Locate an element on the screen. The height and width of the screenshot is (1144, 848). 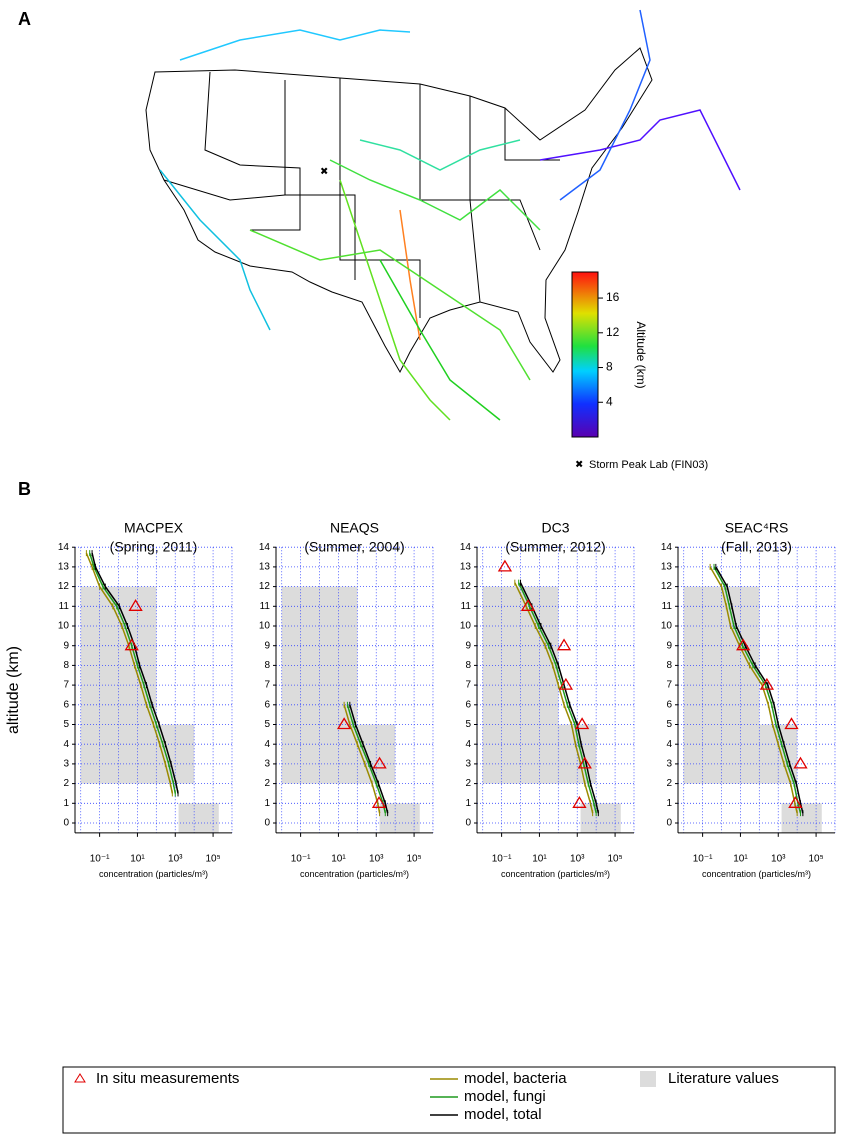
colorbar-axis: 4 8 12 16 is located at coordinates (609, 349).